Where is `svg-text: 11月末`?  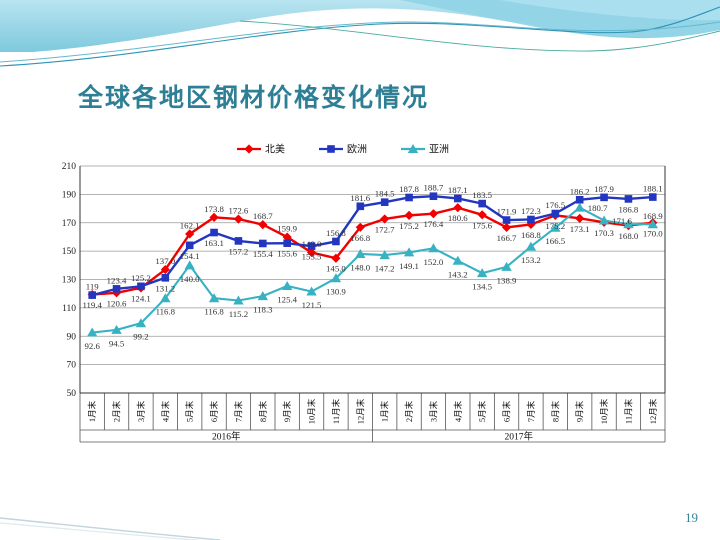 svg-text: 11月末 is located at coordinates (336, 411).